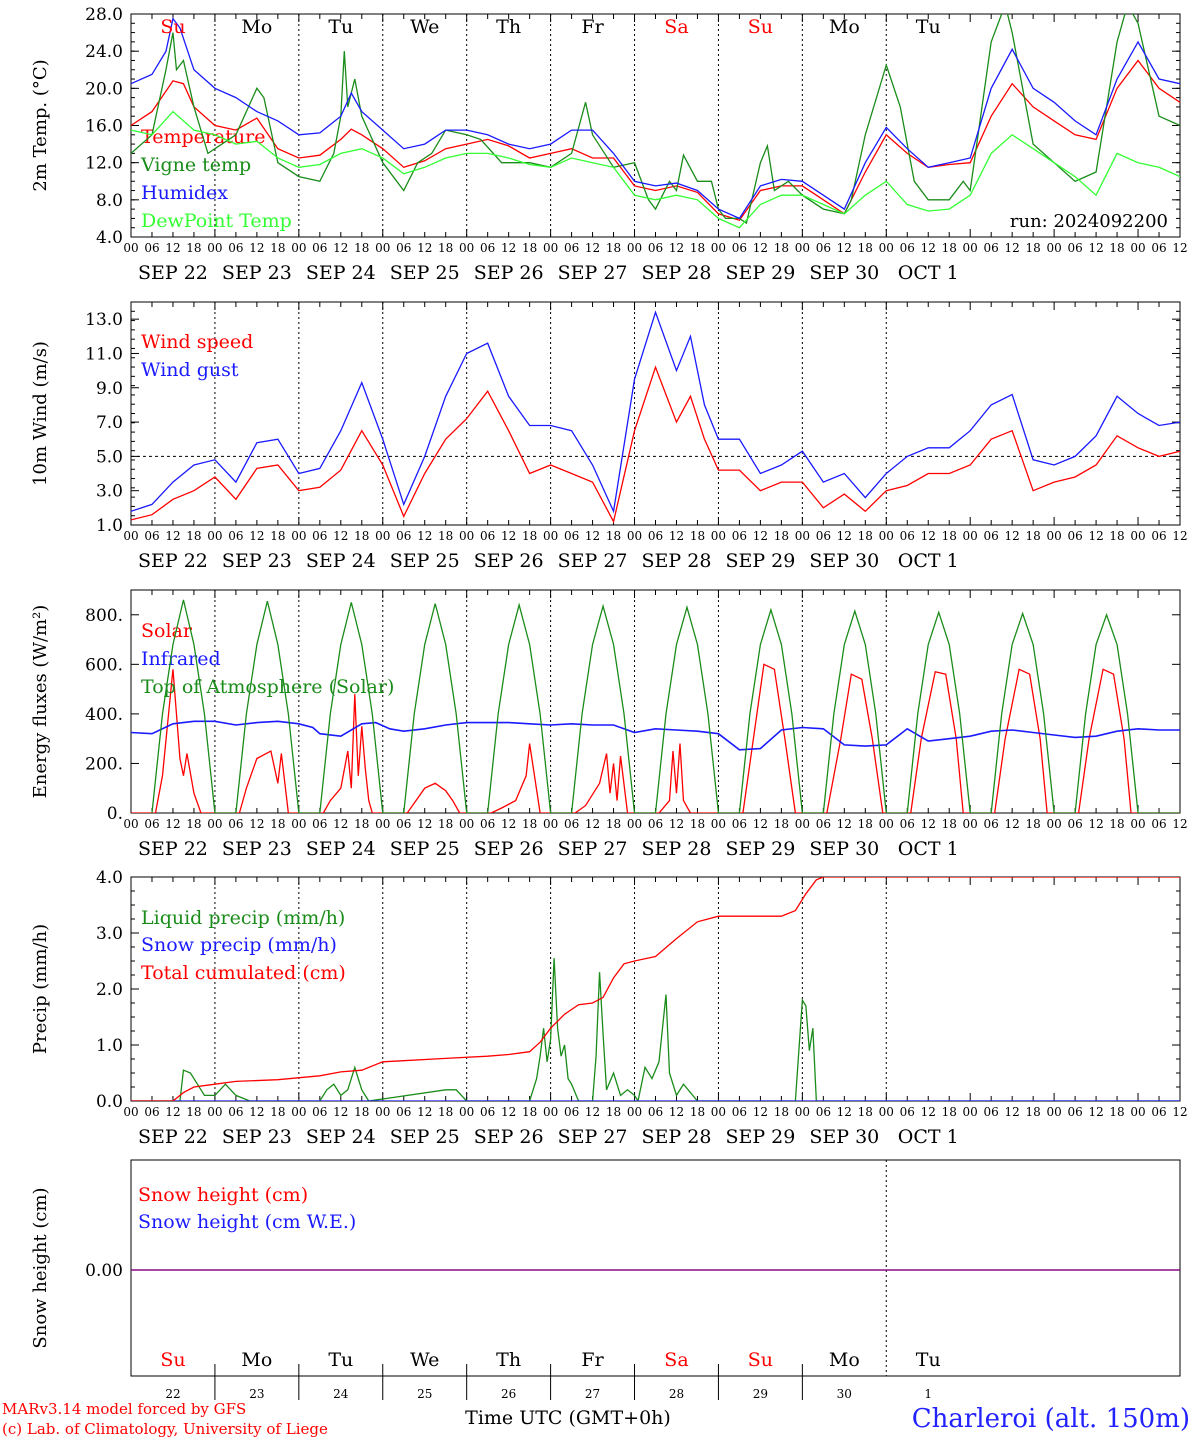 This screenshot has width=1194, height=1445. What do you see at coordinates (247, 1222) in the screenshot?
I see `legend-entry: Snow height (cm W.E.)` at bounding box center [247, 1222].